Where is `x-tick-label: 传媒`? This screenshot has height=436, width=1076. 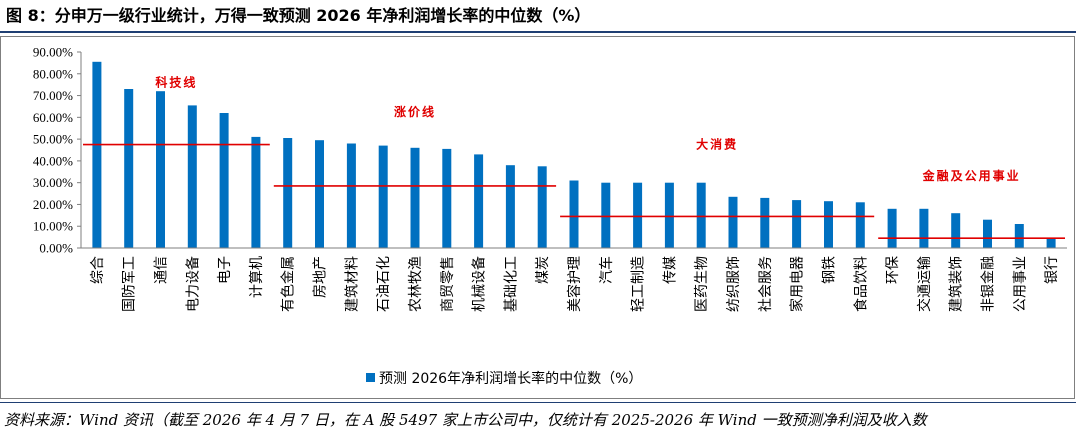 x-tick-label: 传媒 is located at coordinates (670, 270).